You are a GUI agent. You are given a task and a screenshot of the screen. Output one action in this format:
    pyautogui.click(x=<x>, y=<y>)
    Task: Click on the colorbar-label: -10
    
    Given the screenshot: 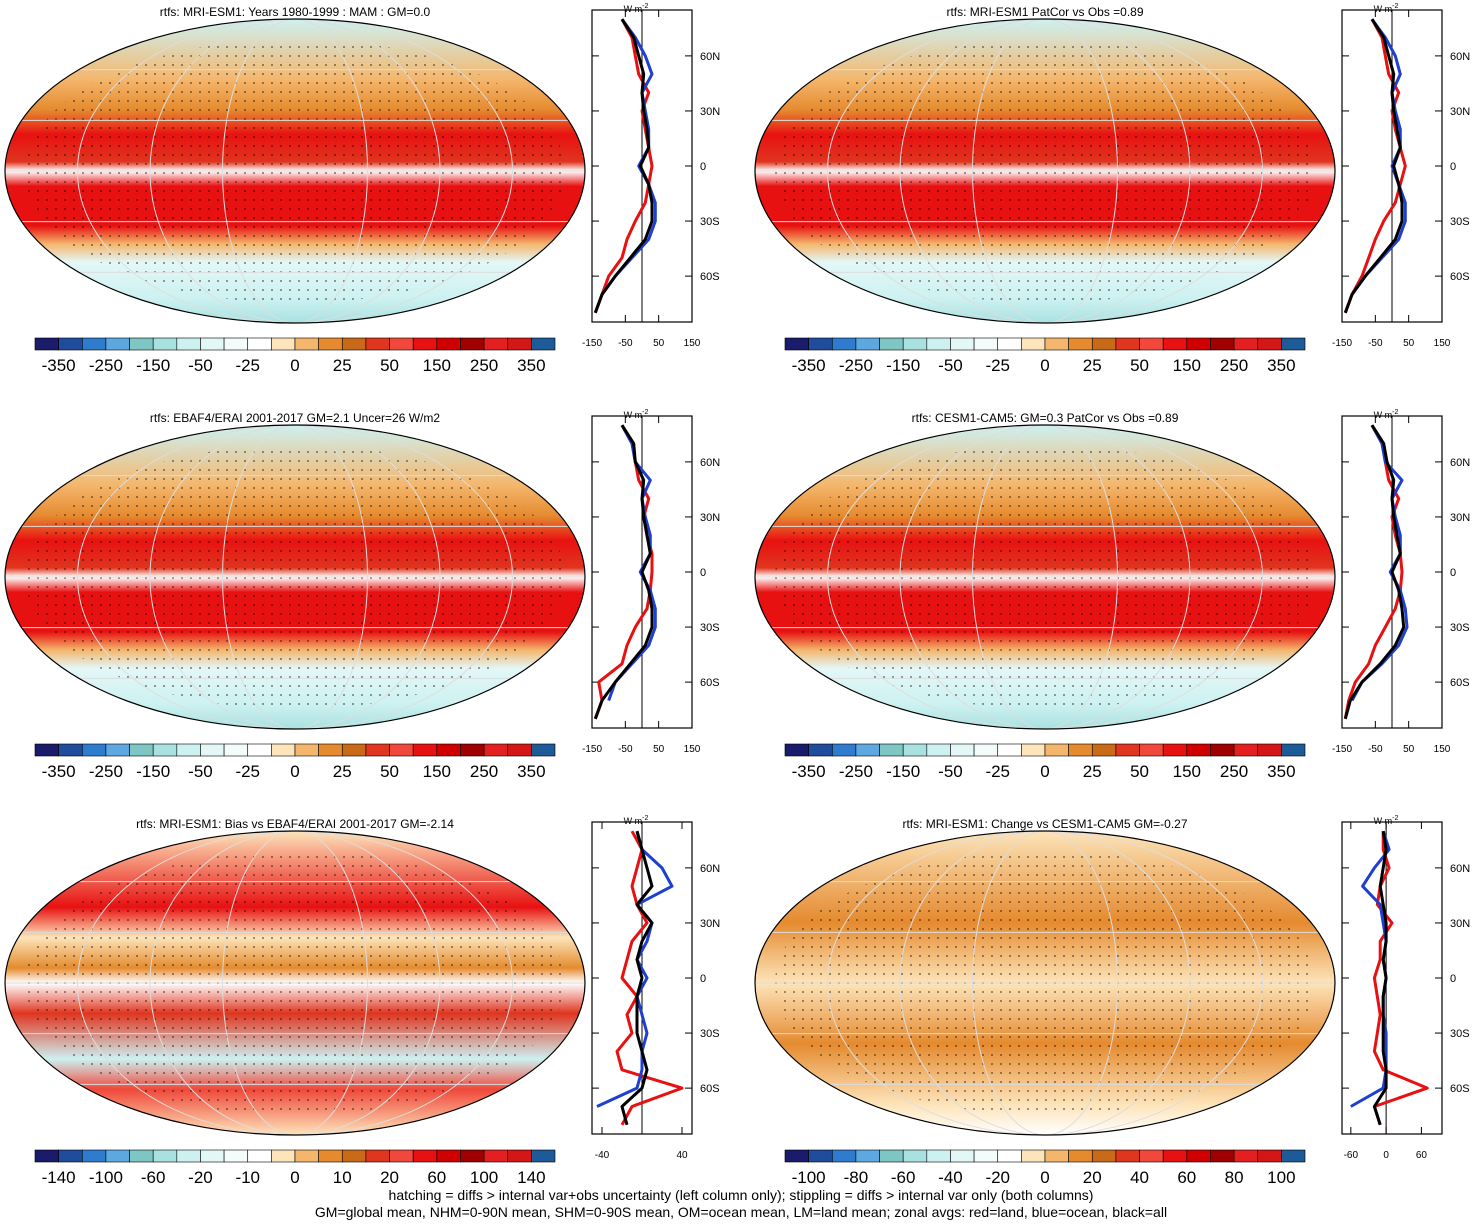 What is the action you would take?
    pyautogui.click(x=247, y=1177)
    